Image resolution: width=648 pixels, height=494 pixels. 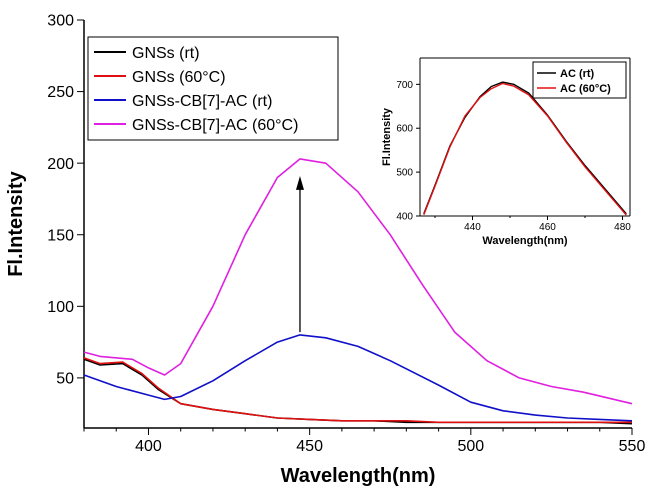 What do you see at coordinates (215, 125) in the screenshot?
I see `legend-label-3: GNSs-CB[7]-AC (60°C)` at bounding box center [215, 125].